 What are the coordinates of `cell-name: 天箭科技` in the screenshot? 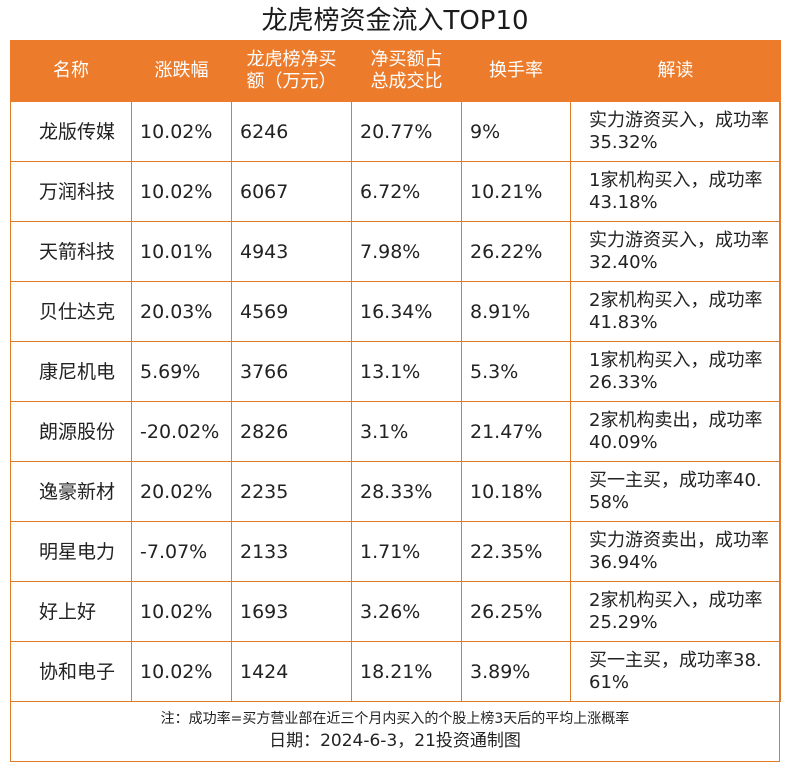 It's located at (71, 251).